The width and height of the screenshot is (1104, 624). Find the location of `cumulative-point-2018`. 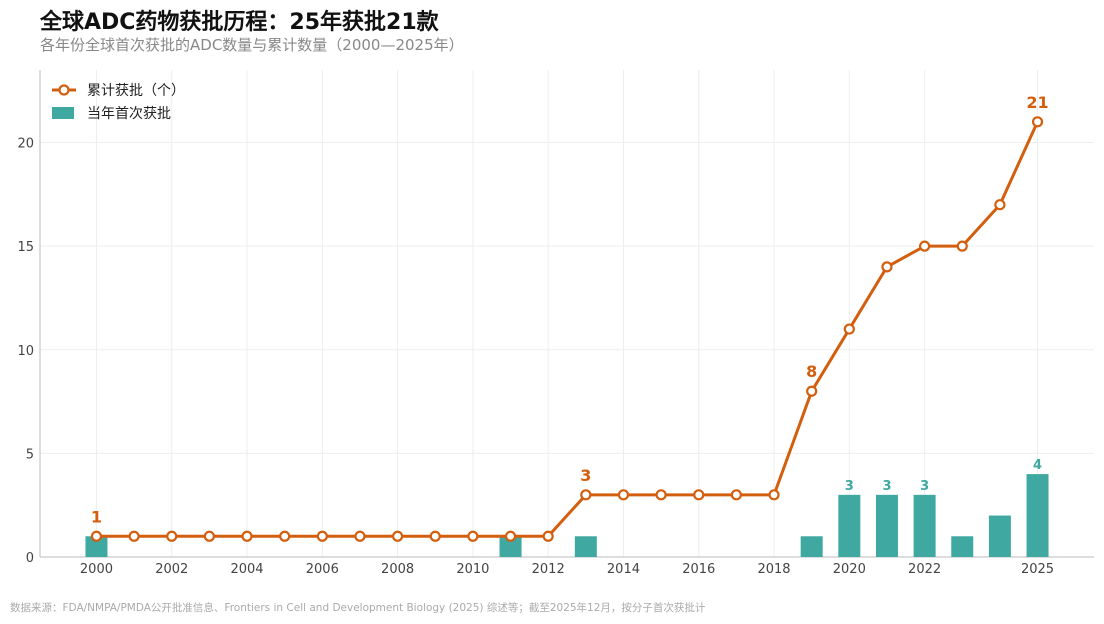

cumulative-point-2018 is located at coordinates (774, 495).